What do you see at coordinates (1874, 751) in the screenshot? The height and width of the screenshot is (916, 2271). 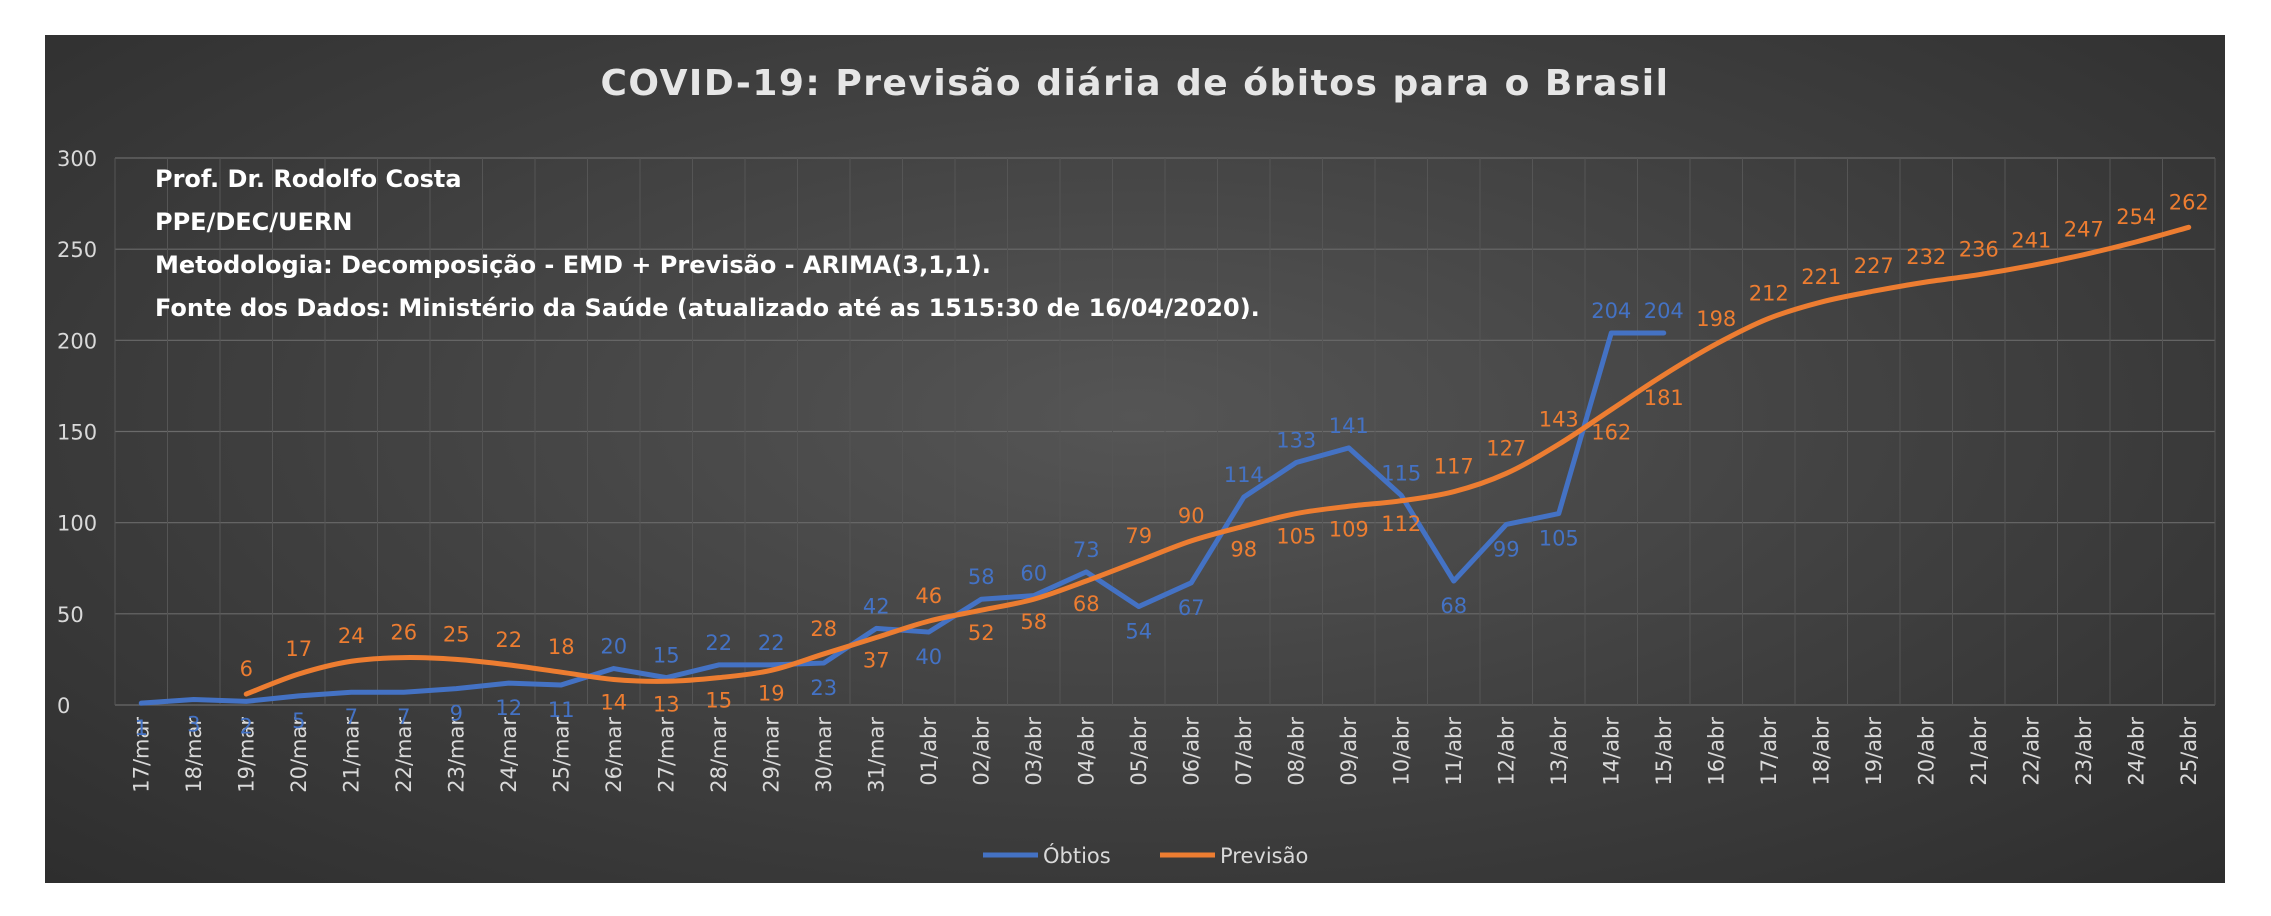 I see `x-tick-label: 19/abr` at bounding box center [1874, 751].